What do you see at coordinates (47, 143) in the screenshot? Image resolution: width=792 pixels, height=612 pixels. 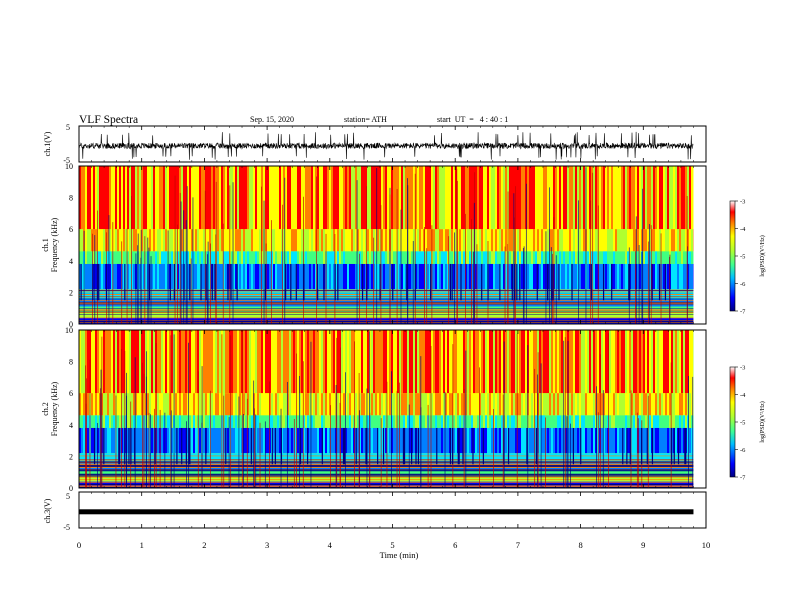 I see `ch1-y-axis-label: ch.1(V)` at bounding box center [47, 143].